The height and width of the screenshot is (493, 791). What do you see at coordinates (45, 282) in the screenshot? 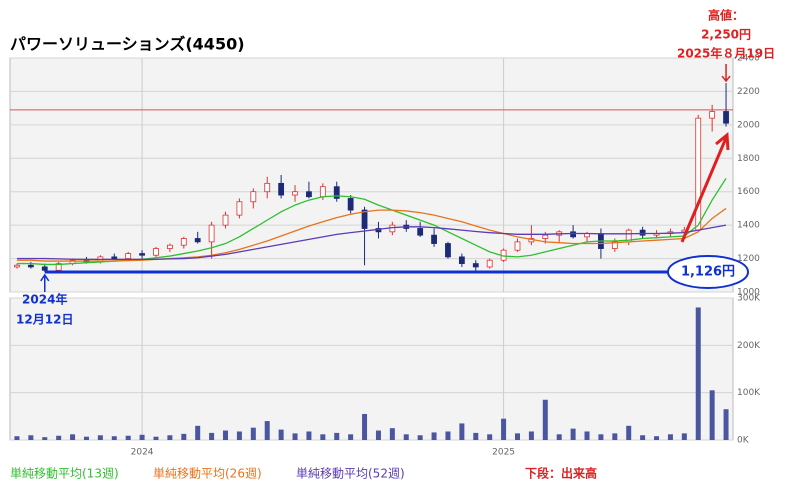
I see `low-arrow` at bounding box center [45, 282].